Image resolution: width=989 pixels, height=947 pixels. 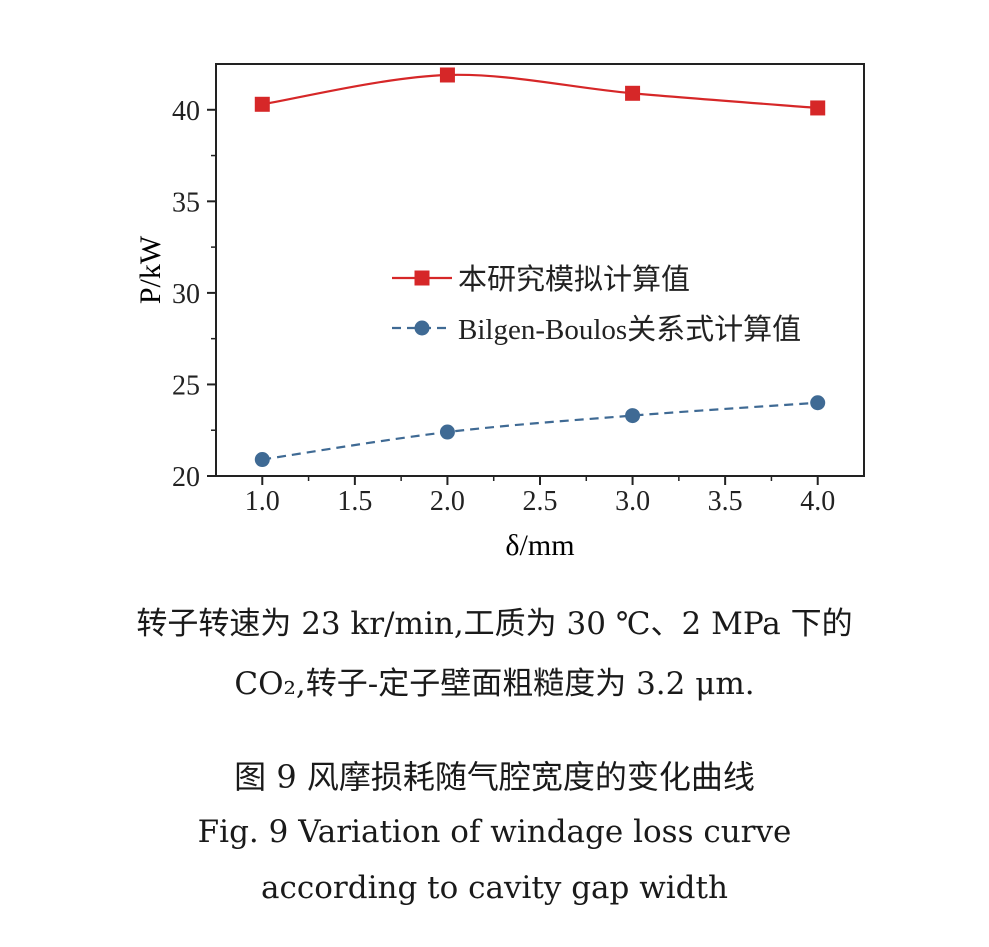 I want to click on y-axis-label: P/kW, so click(x=150, y=269).